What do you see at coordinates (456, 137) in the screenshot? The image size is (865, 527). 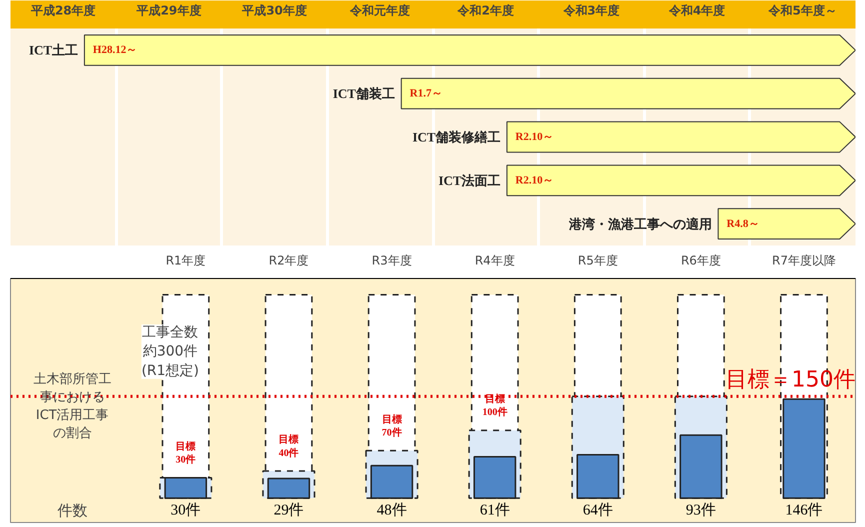 I see `category-label: ICT舗装修繕工` at bounding box center [456, 137].